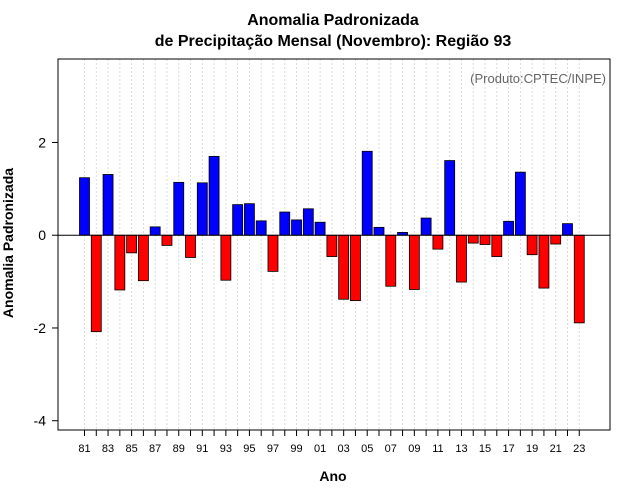  Describe the element at coordinates (532, 449) in the screenshot. I see `x-tick-label: 19` at that location.